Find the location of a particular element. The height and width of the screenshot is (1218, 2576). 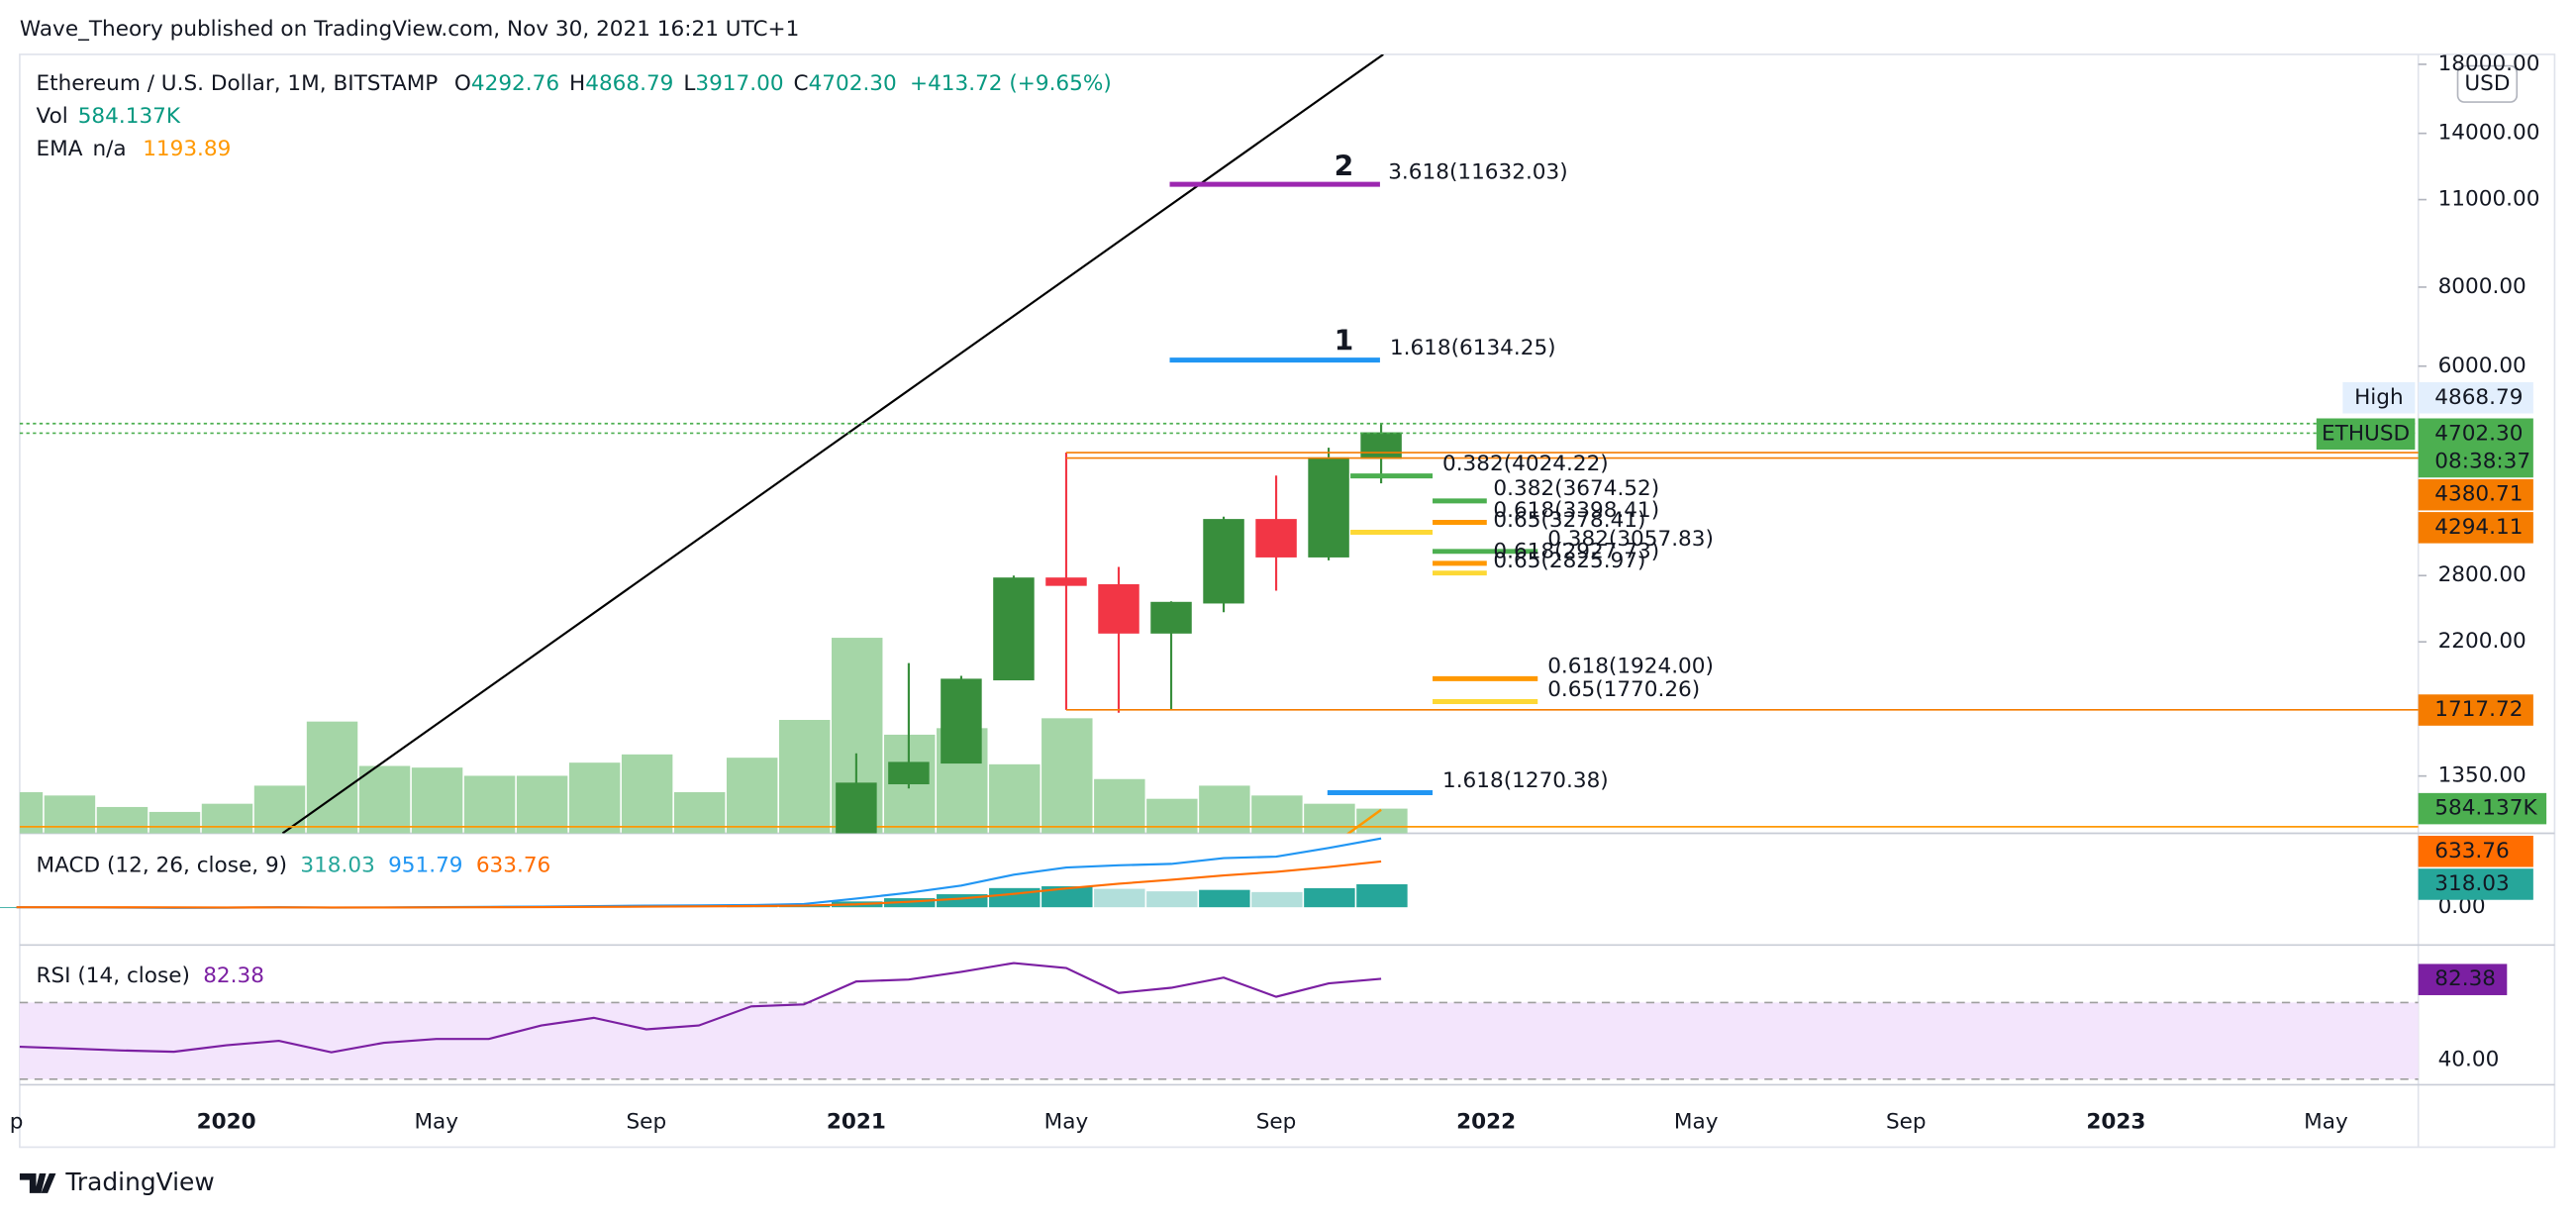

macd-box-label: 318.03 is located at coordinates (2471, 883).